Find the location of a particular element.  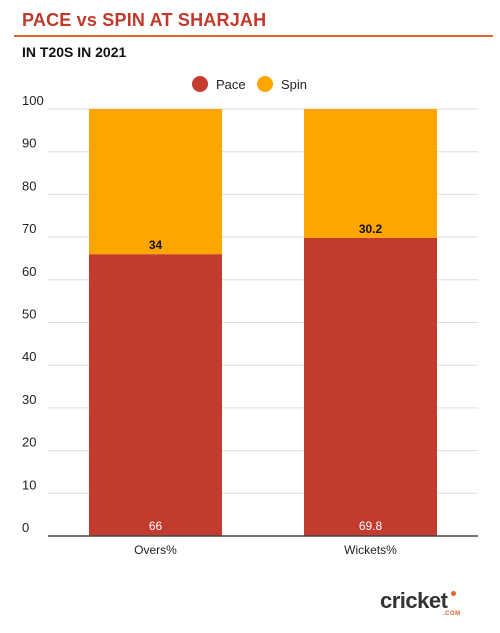

data-label-pace-wickets: 69.8 is located at coordinates (371, 526).